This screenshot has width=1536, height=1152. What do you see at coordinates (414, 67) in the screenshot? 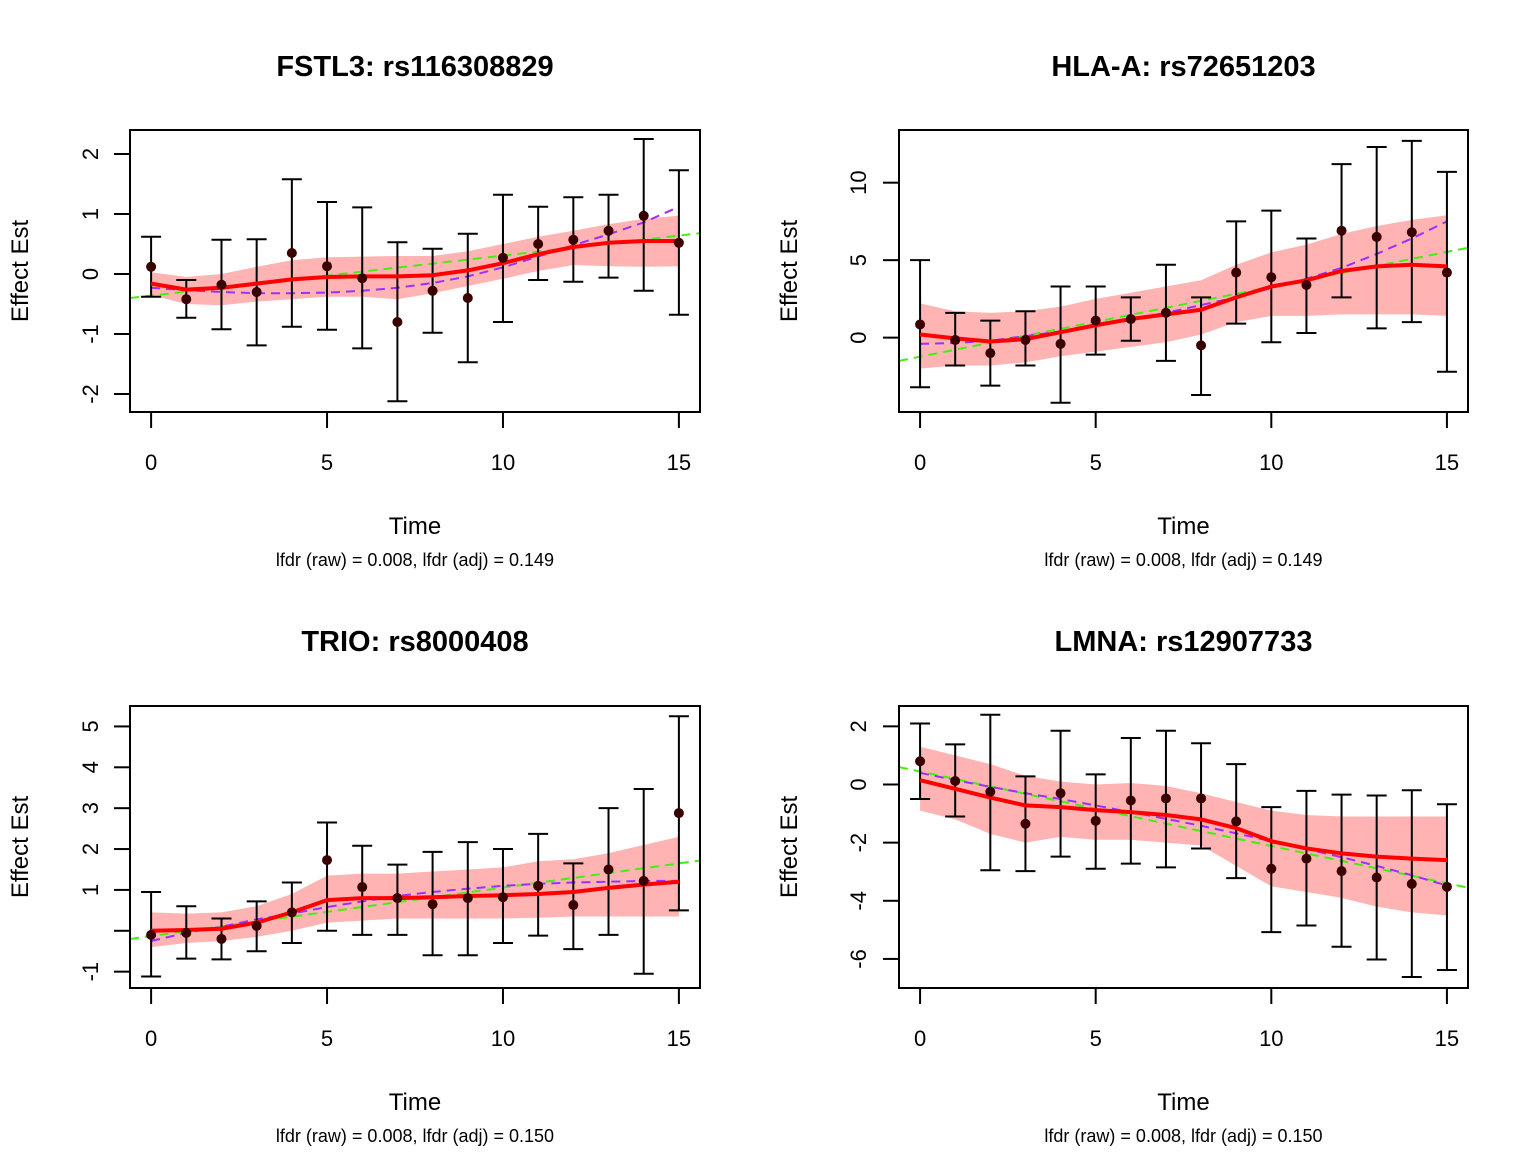
I see `panel-title: FSTL3: rs116308829` at bounding box center [414, 67].